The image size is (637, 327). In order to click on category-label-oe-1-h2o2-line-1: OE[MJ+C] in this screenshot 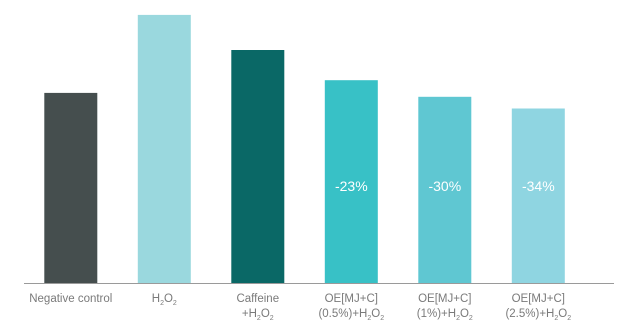, I will do `click(444, 299)`.